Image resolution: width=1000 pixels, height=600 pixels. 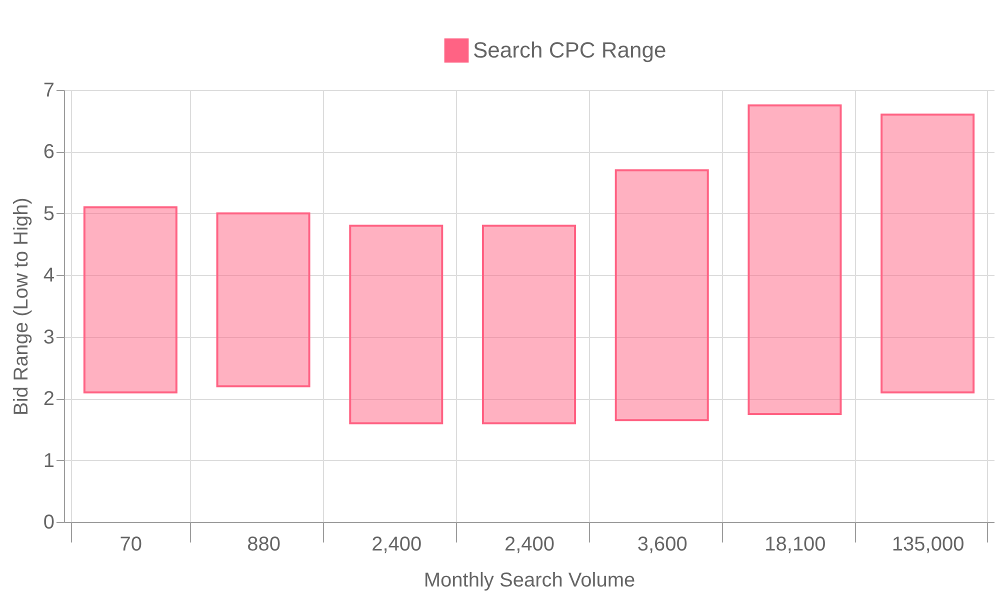 What do you see at coordinates (662, 545) in the screenshot?
I see `x-tick-label: 3,600` at bounding box center [662, 545].